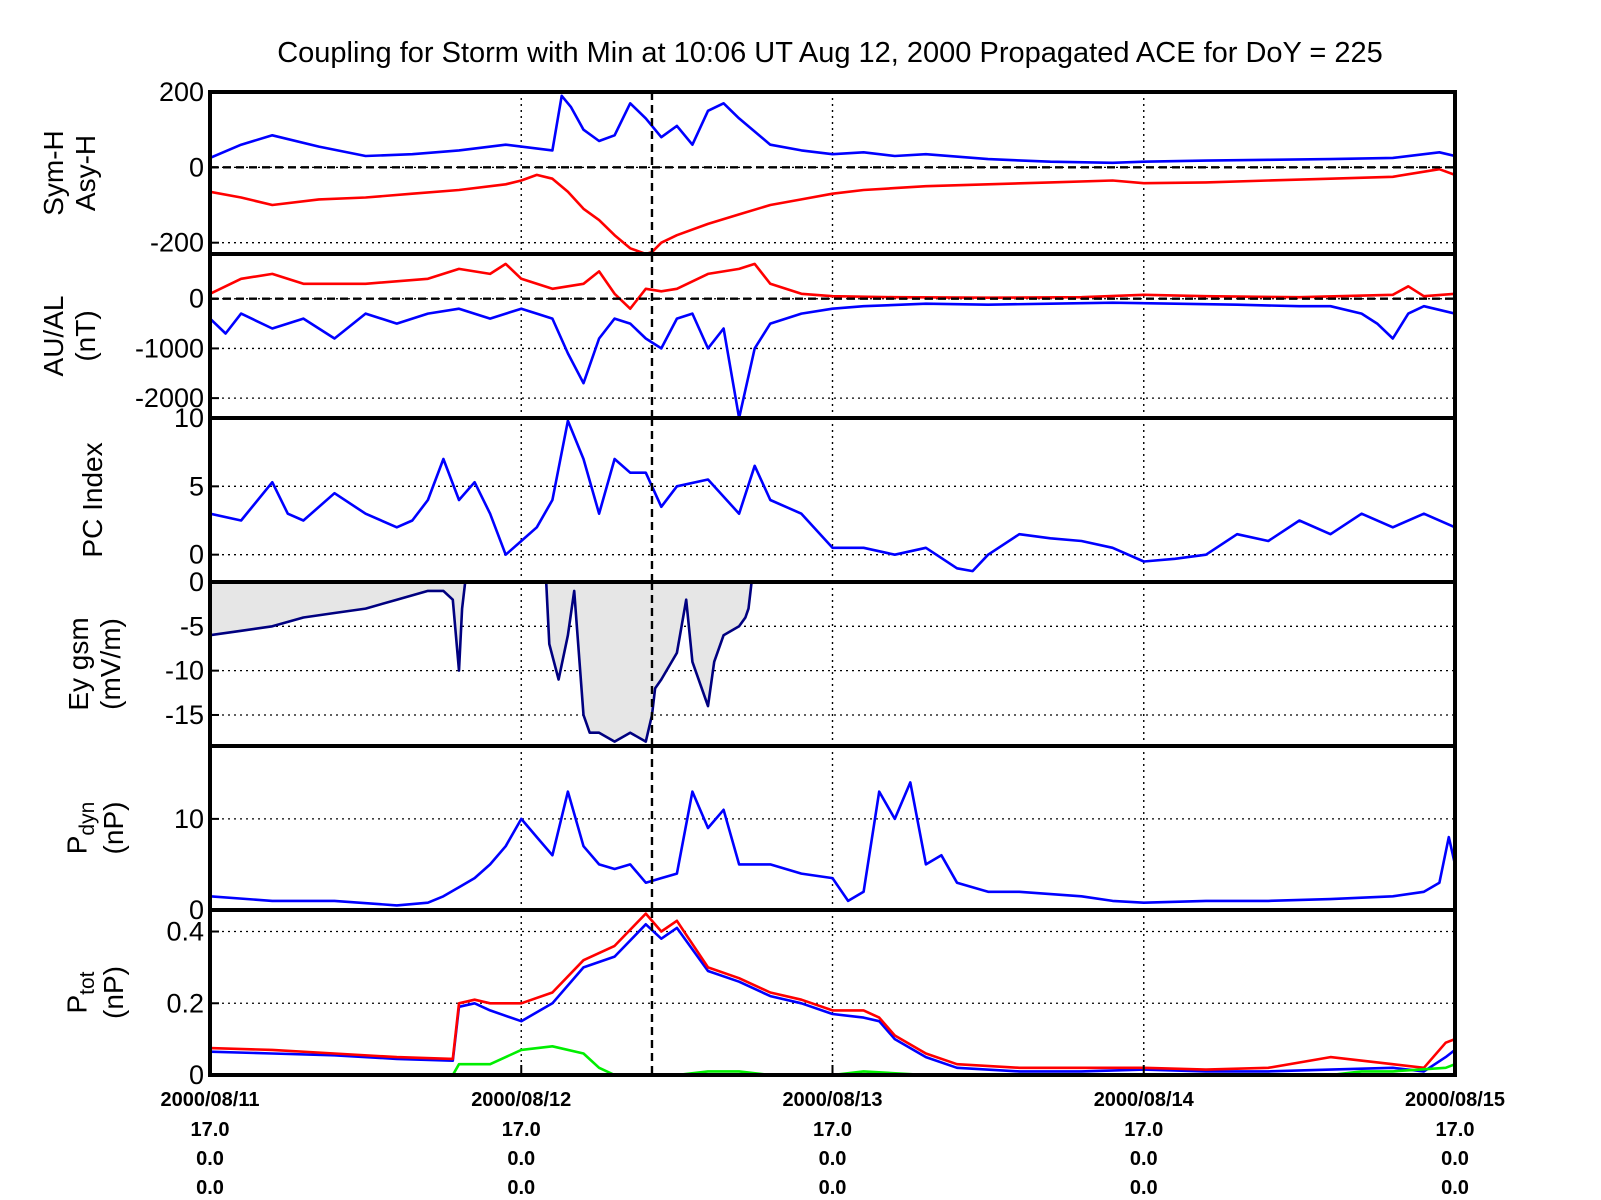  What do you see at coordinates (192, 626) in the screenshot?
I see `y-tick-label: -5` at bounding box center [192, 626].